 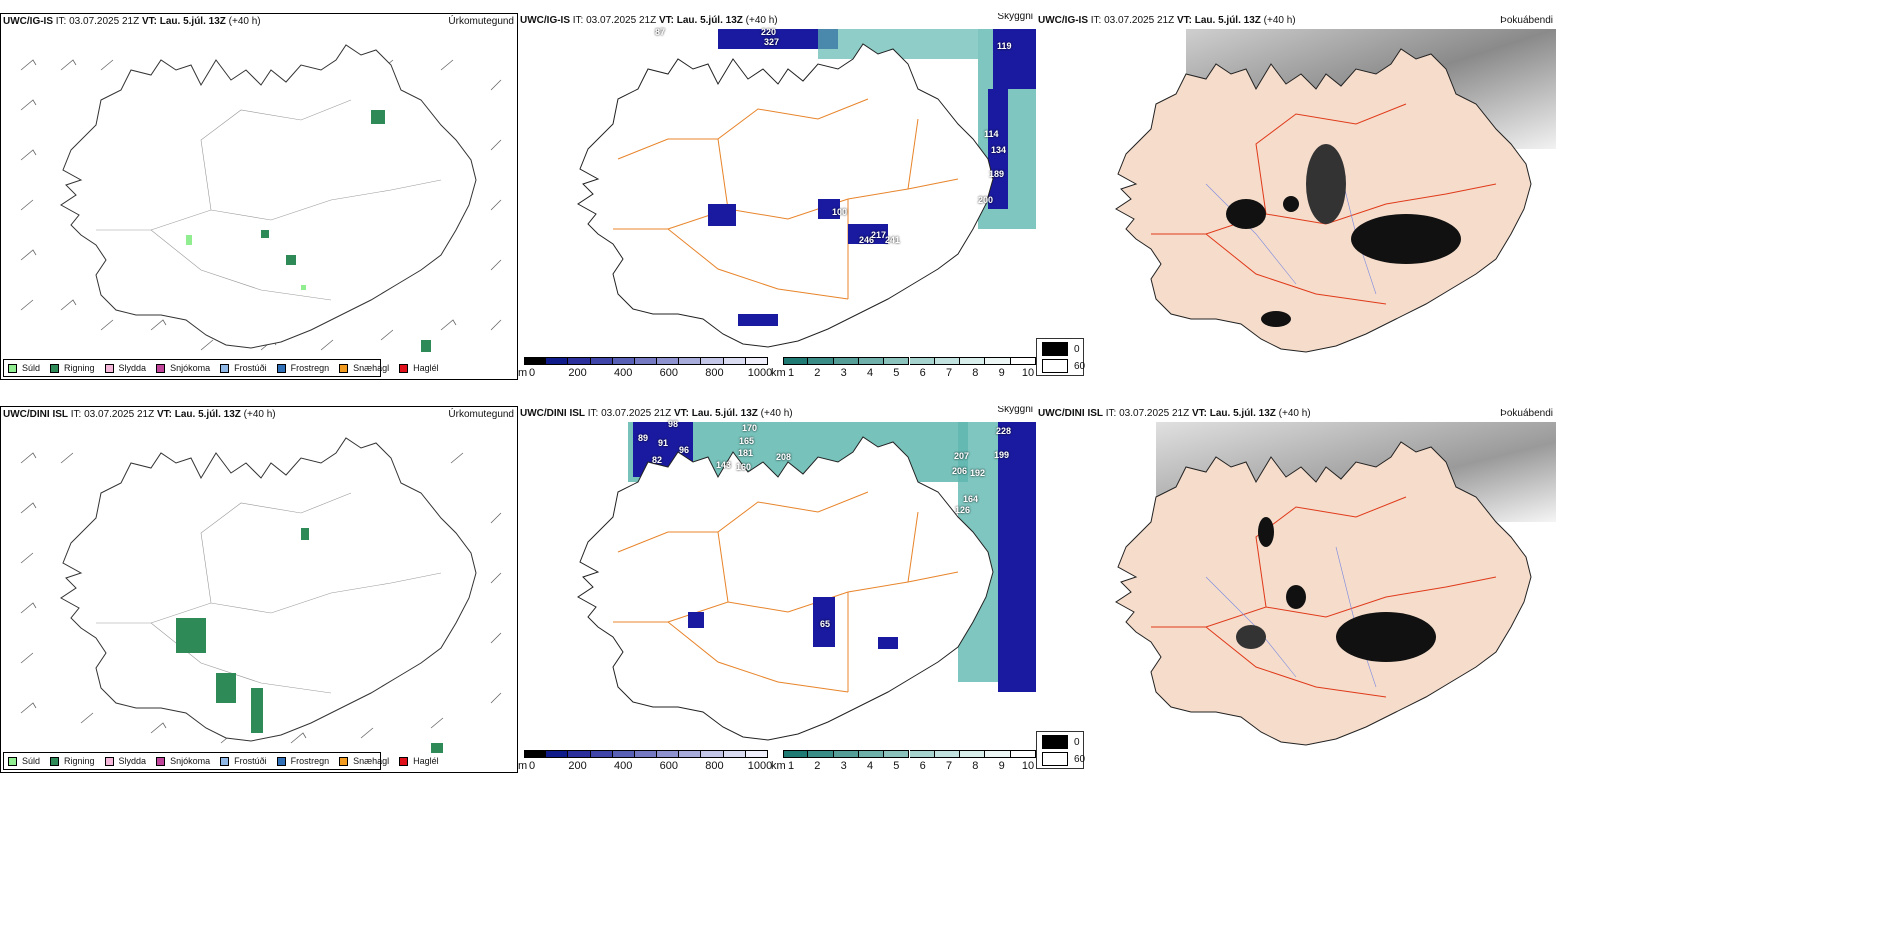 I want to click on vis-label: 200, so click(x=986, y=200).